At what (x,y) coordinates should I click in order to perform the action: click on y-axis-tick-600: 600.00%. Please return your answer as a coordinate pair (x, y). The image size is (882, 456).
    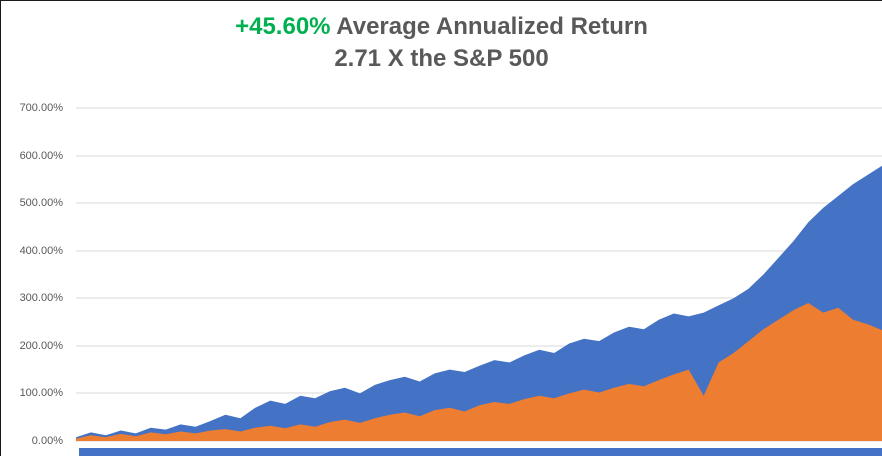
    Looking at the image, I should click on (41, 156).